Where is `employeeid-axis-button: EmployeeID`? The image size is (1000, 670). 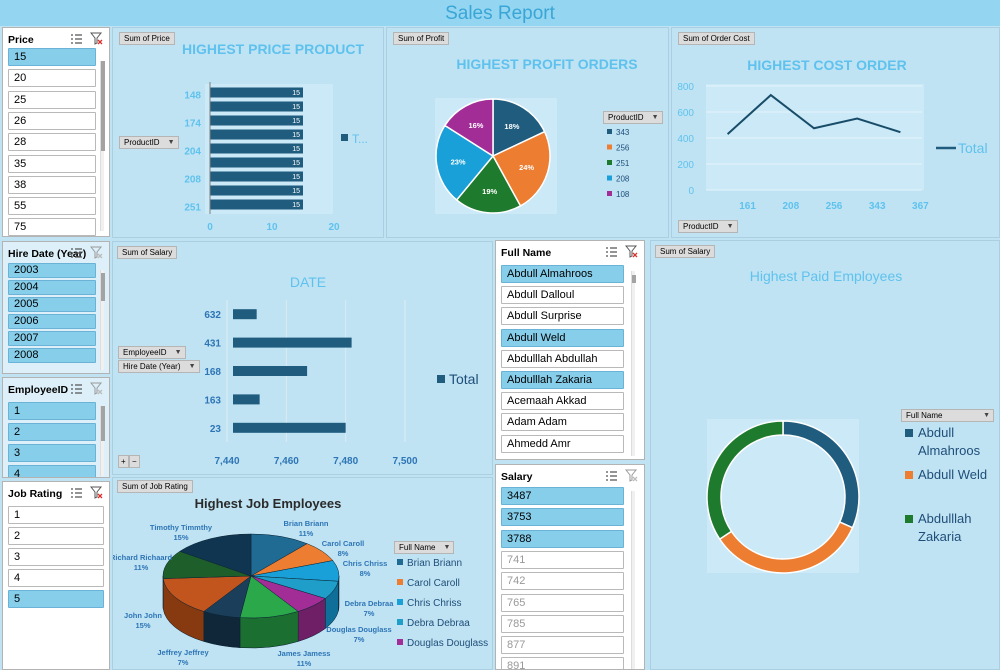
employeeid-axis-button: EmployeeID is located at coordinates (152, 352).